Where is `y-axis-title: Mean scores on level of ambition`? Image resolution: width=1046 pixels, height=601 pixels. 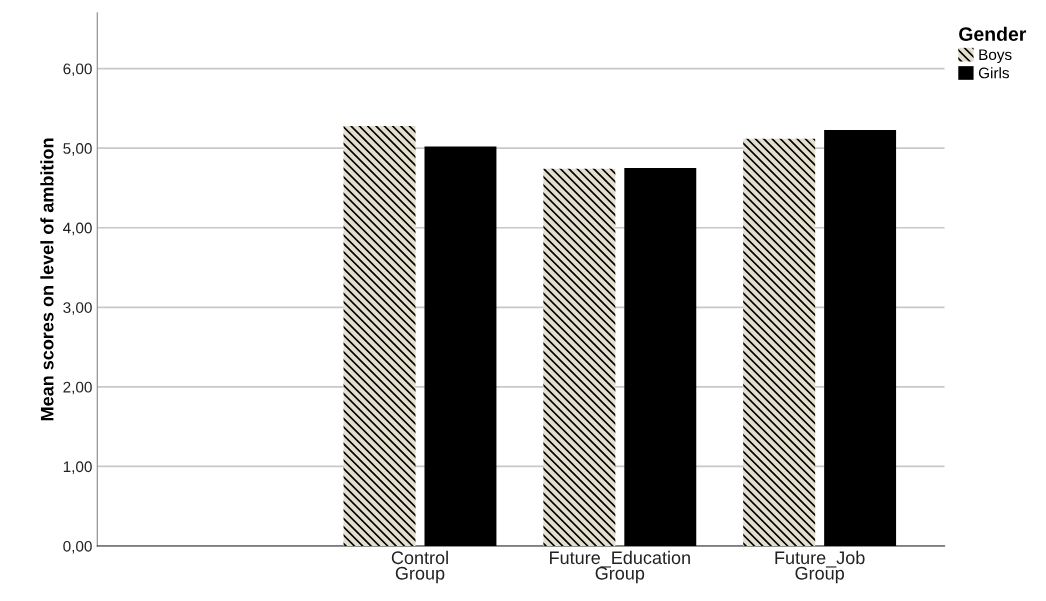 y-axis-title: Mean scores on level of ambition is located at coordinates (47, 279).